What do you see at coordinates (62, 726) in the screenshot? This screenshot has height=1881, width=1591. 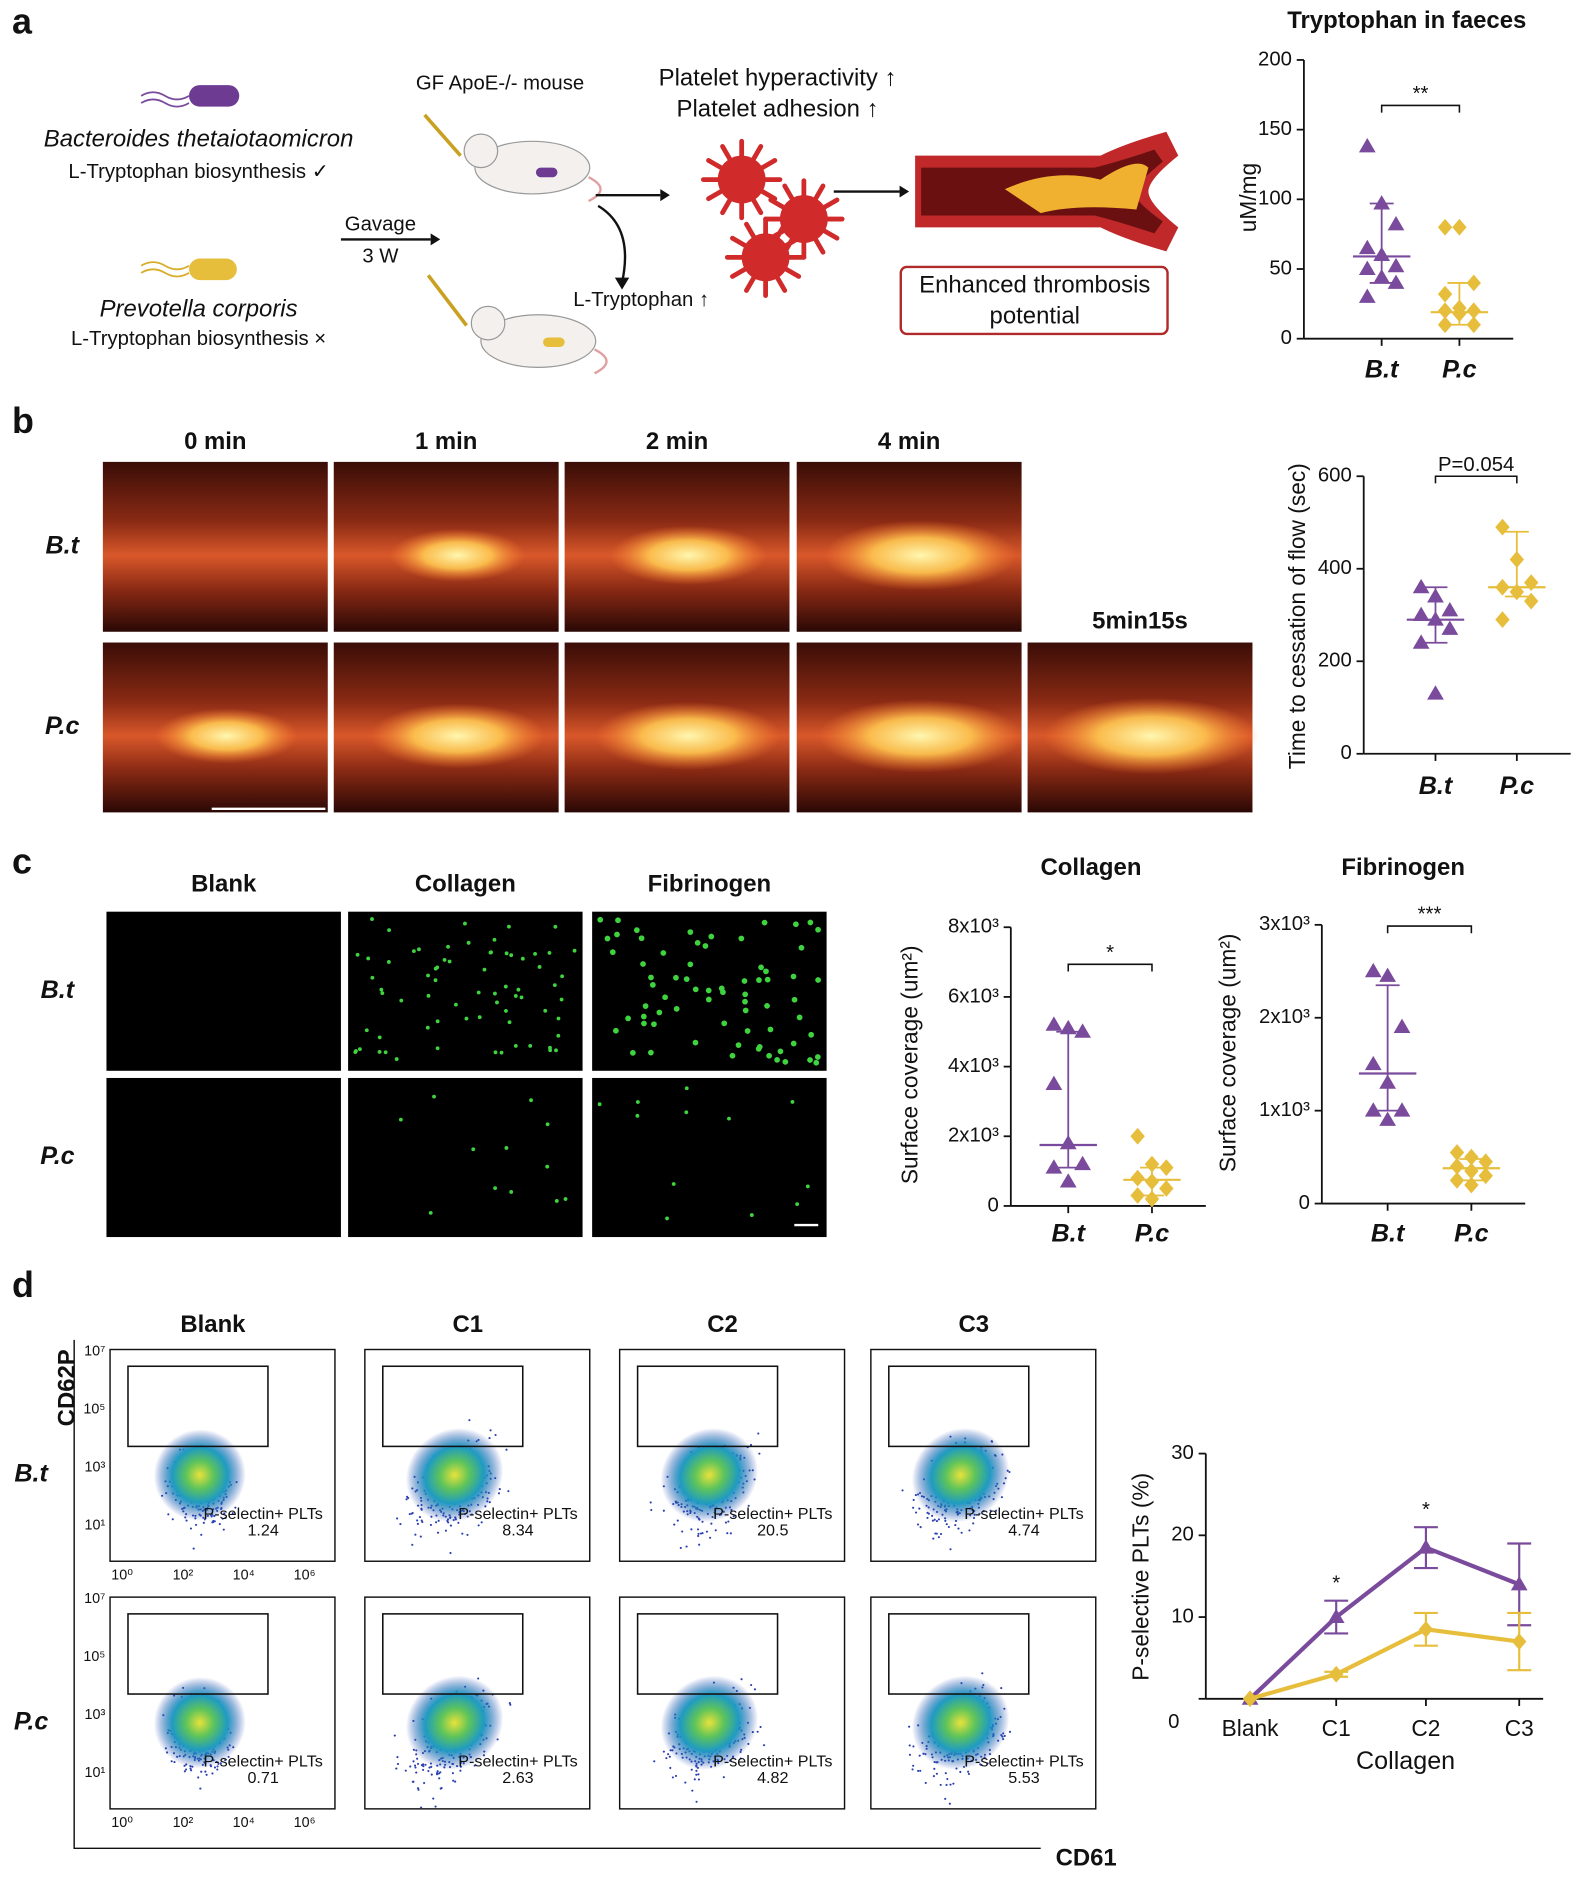 I see `row-label: P.c` at bounding box center [62, 726].